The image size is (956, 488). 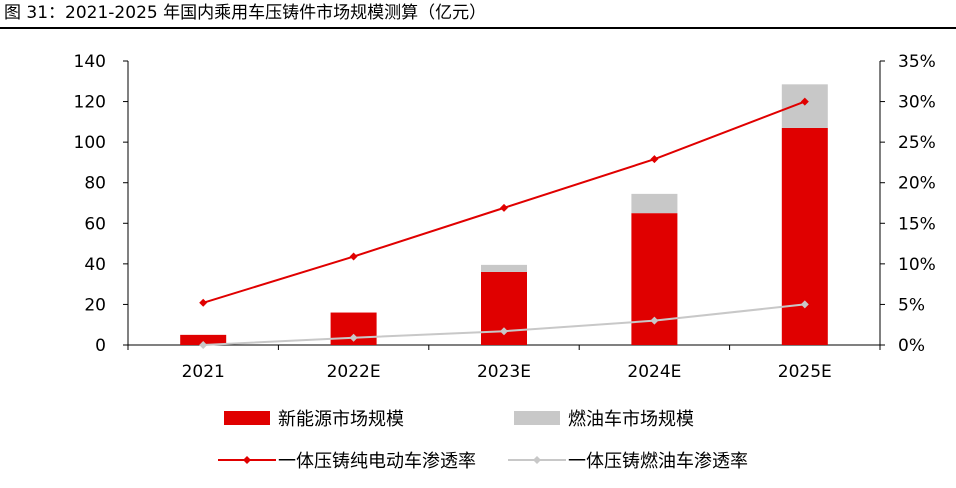 I want to click on x-tick-label: 2025E, so click(x=805, y=372).